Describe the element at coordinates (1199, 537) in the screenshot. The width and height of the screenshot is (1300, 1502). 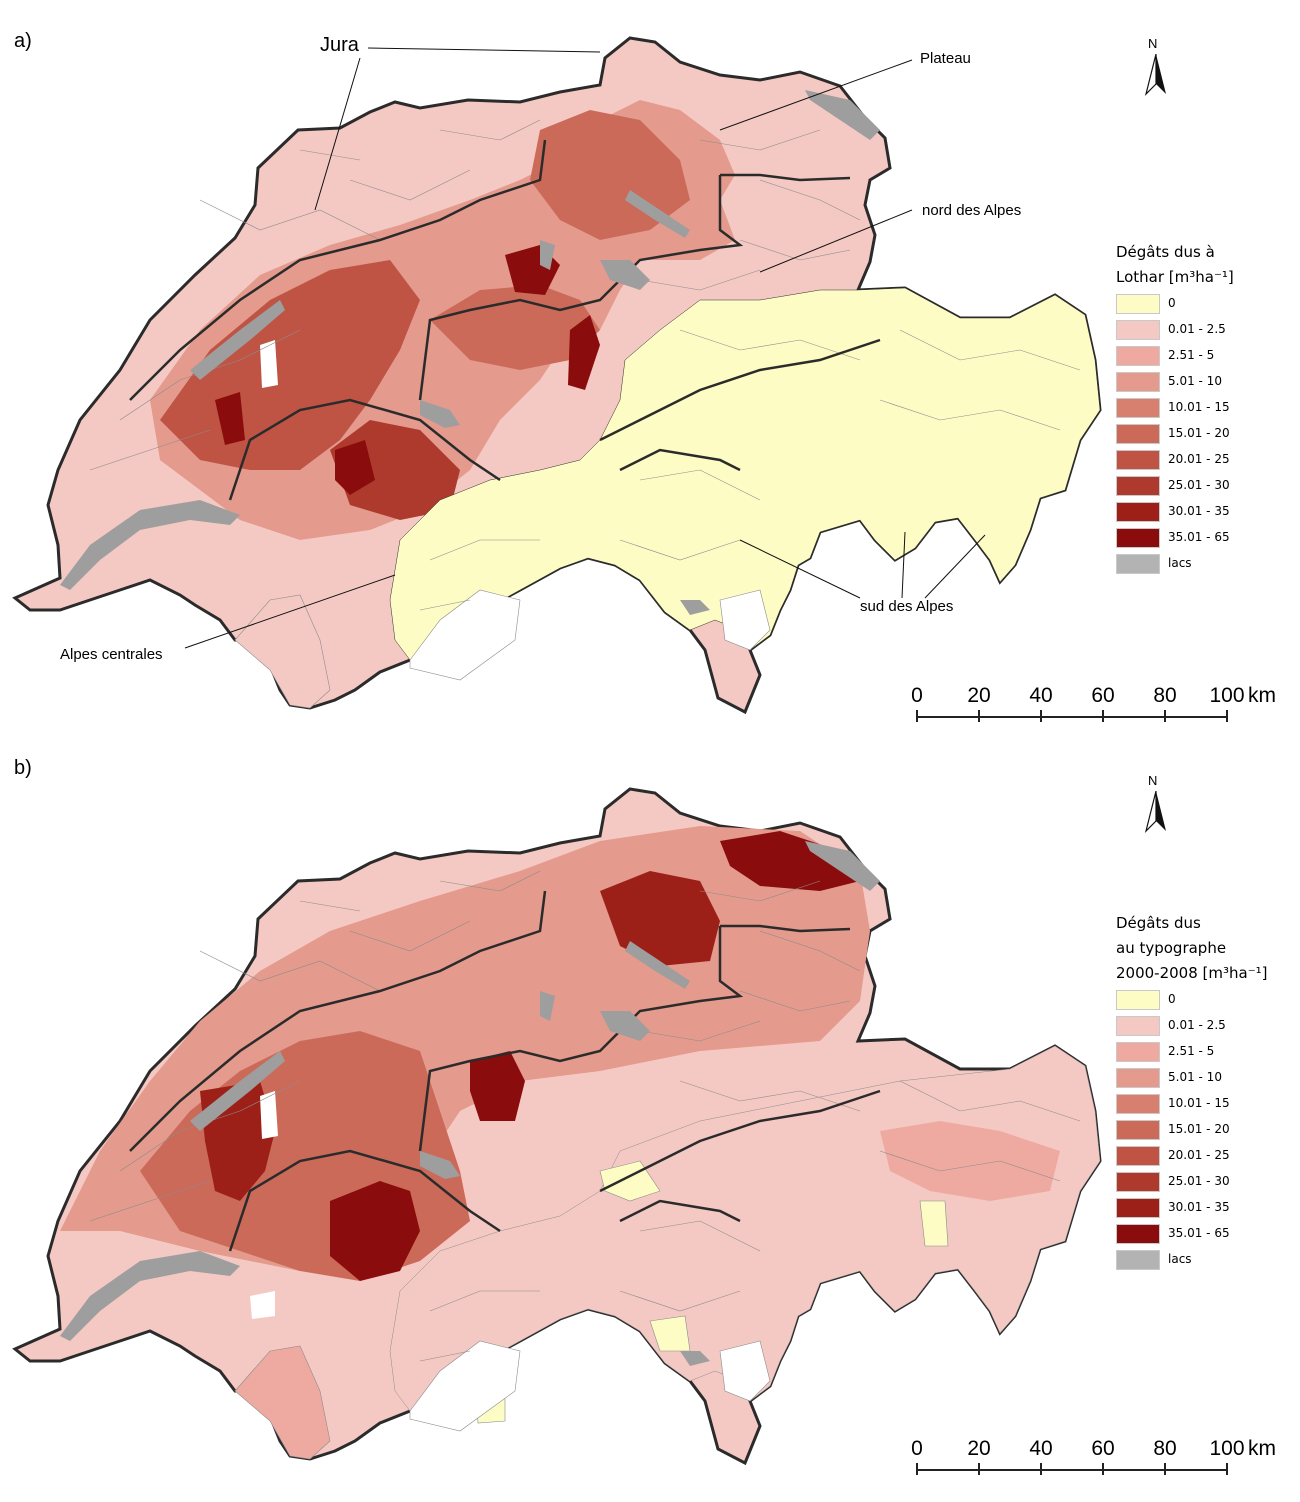
I see `legend-label: 35.01 - 65` at that location.